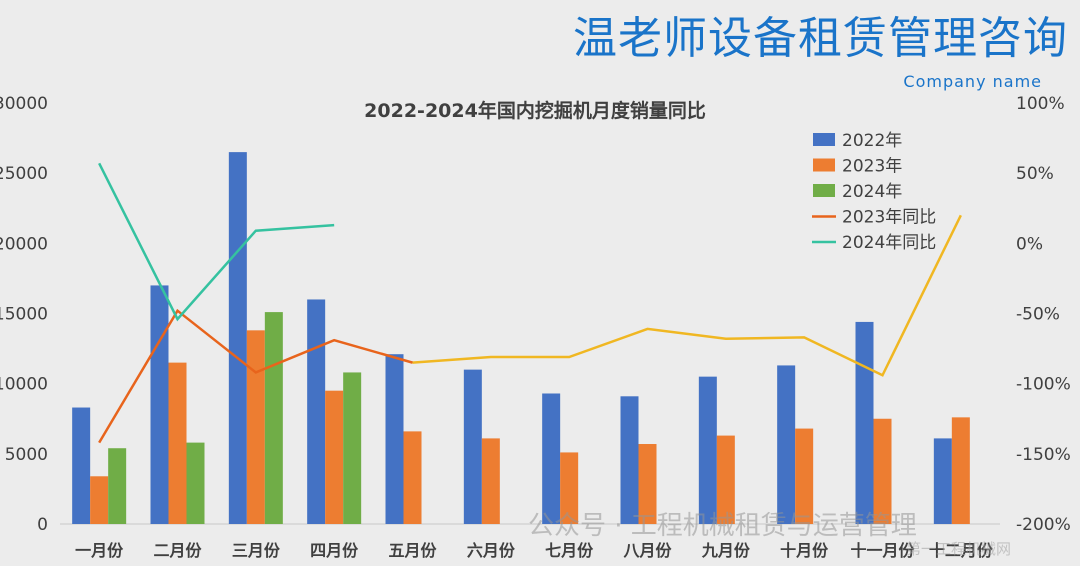 This screenshot has width=1080, height=566. What do you see at coordinates (820, 38) in the screenshot?
I see `header-title: 温老师设备租赁管理咨询` at bounding box center [820, 38].